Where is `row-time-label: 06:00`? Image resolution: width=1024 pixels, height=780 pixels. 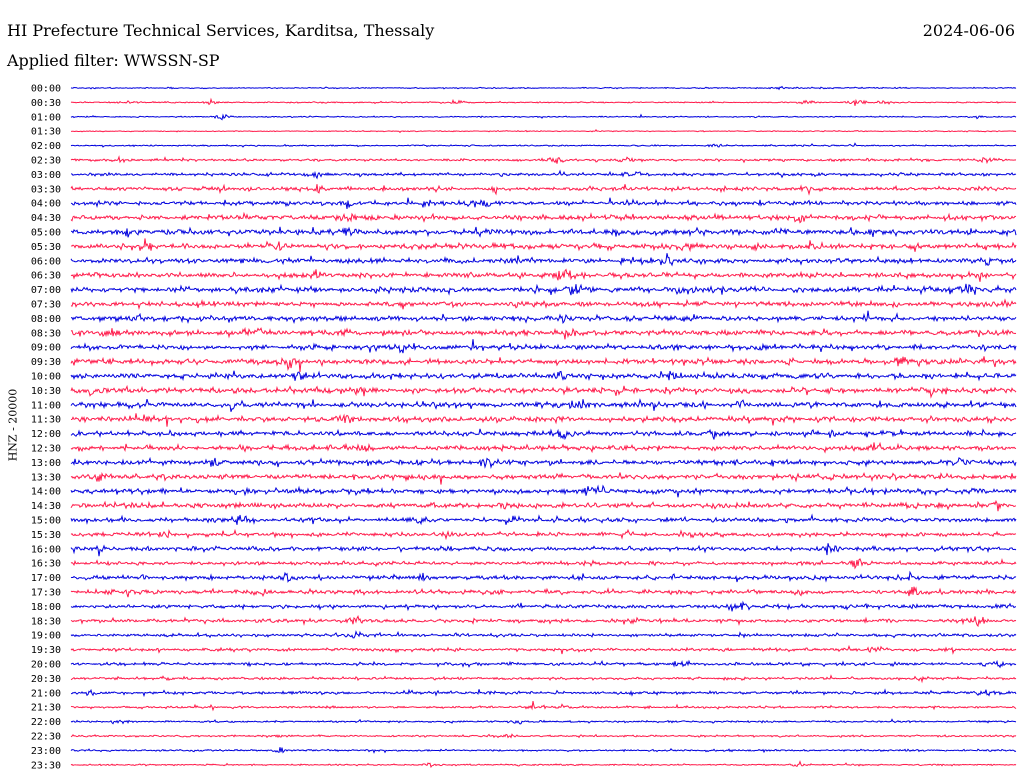 row-time-label: 06:00 is located at coordinates (46, 261).